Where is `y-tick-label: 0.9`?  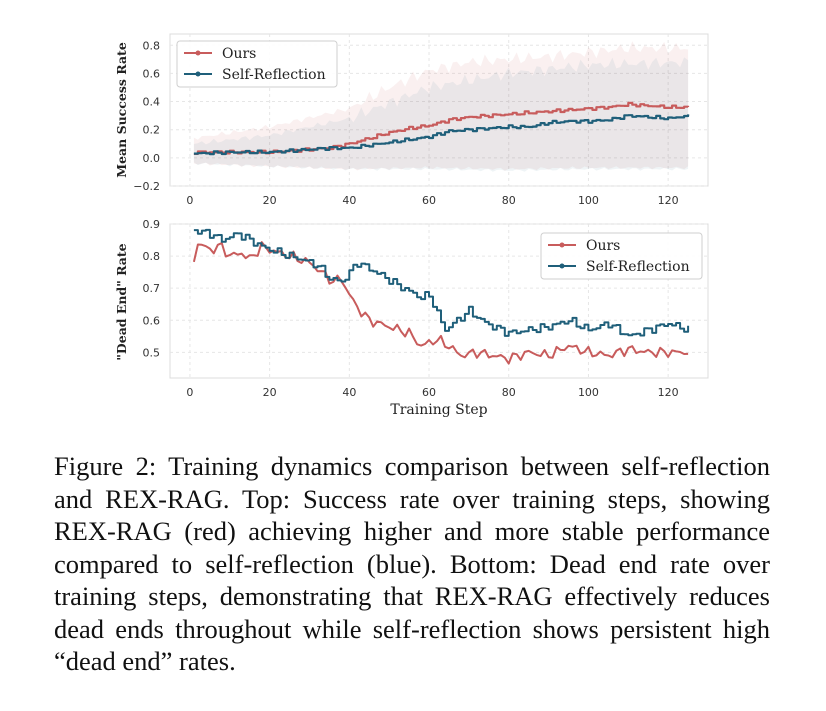
y-tick-label: 0.9 is located at coordinates (152, 224).